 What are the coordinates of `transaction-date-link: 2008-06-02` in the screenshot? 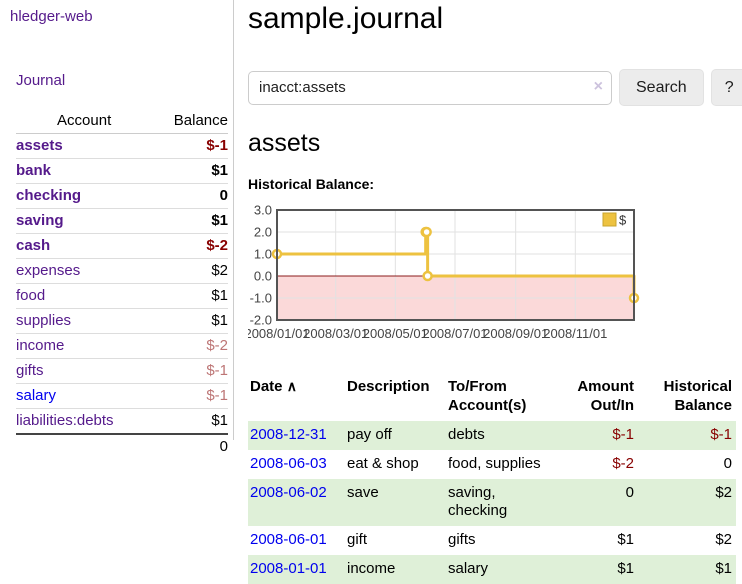 It's located at (288, 492).